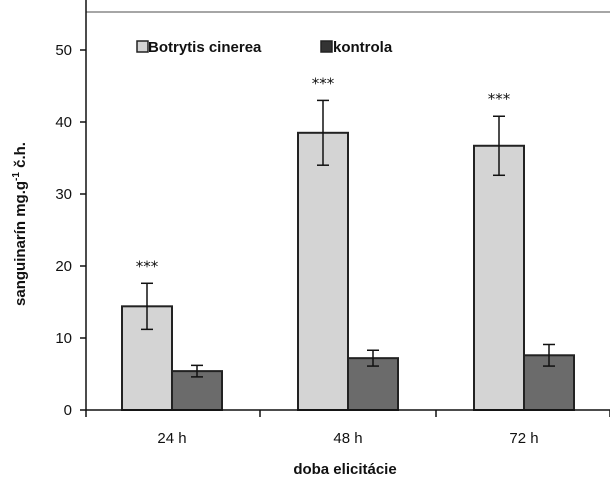 This screenshot has width=610, height=480. I want to click on y-tick-label: 10, so click(63, 338).